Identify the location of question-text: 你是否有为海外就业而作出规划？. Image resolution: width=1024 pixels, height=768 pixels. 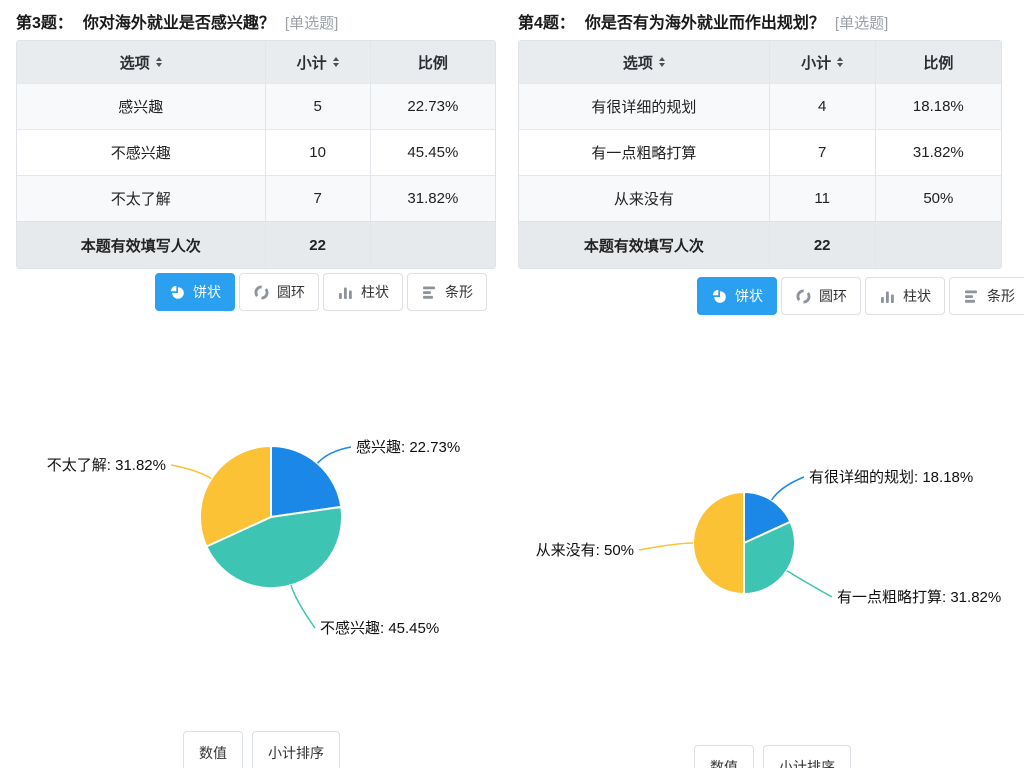
(704, 23).